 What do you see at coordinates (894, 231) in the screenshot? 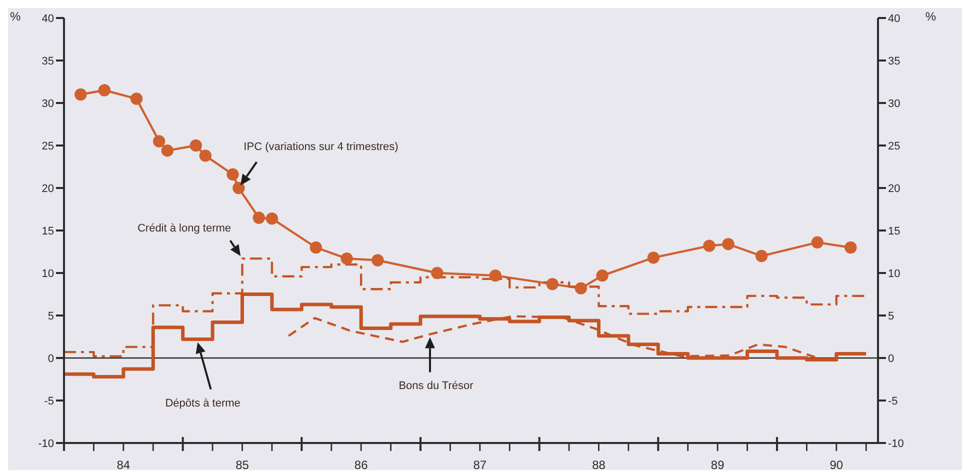
I see `y2-tick-label: 15` at bounding box center [894, 231].